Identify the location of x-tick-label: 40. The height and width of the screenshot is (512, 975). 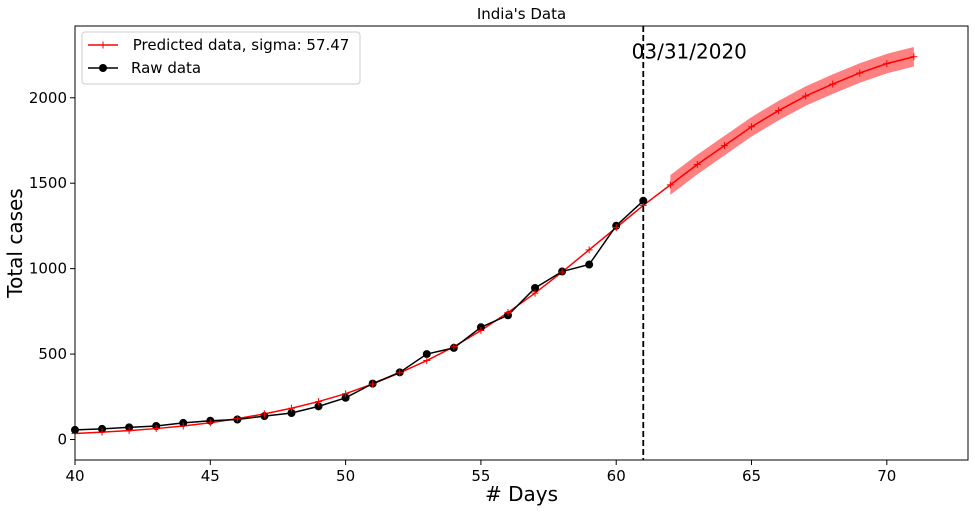
(74, 476).